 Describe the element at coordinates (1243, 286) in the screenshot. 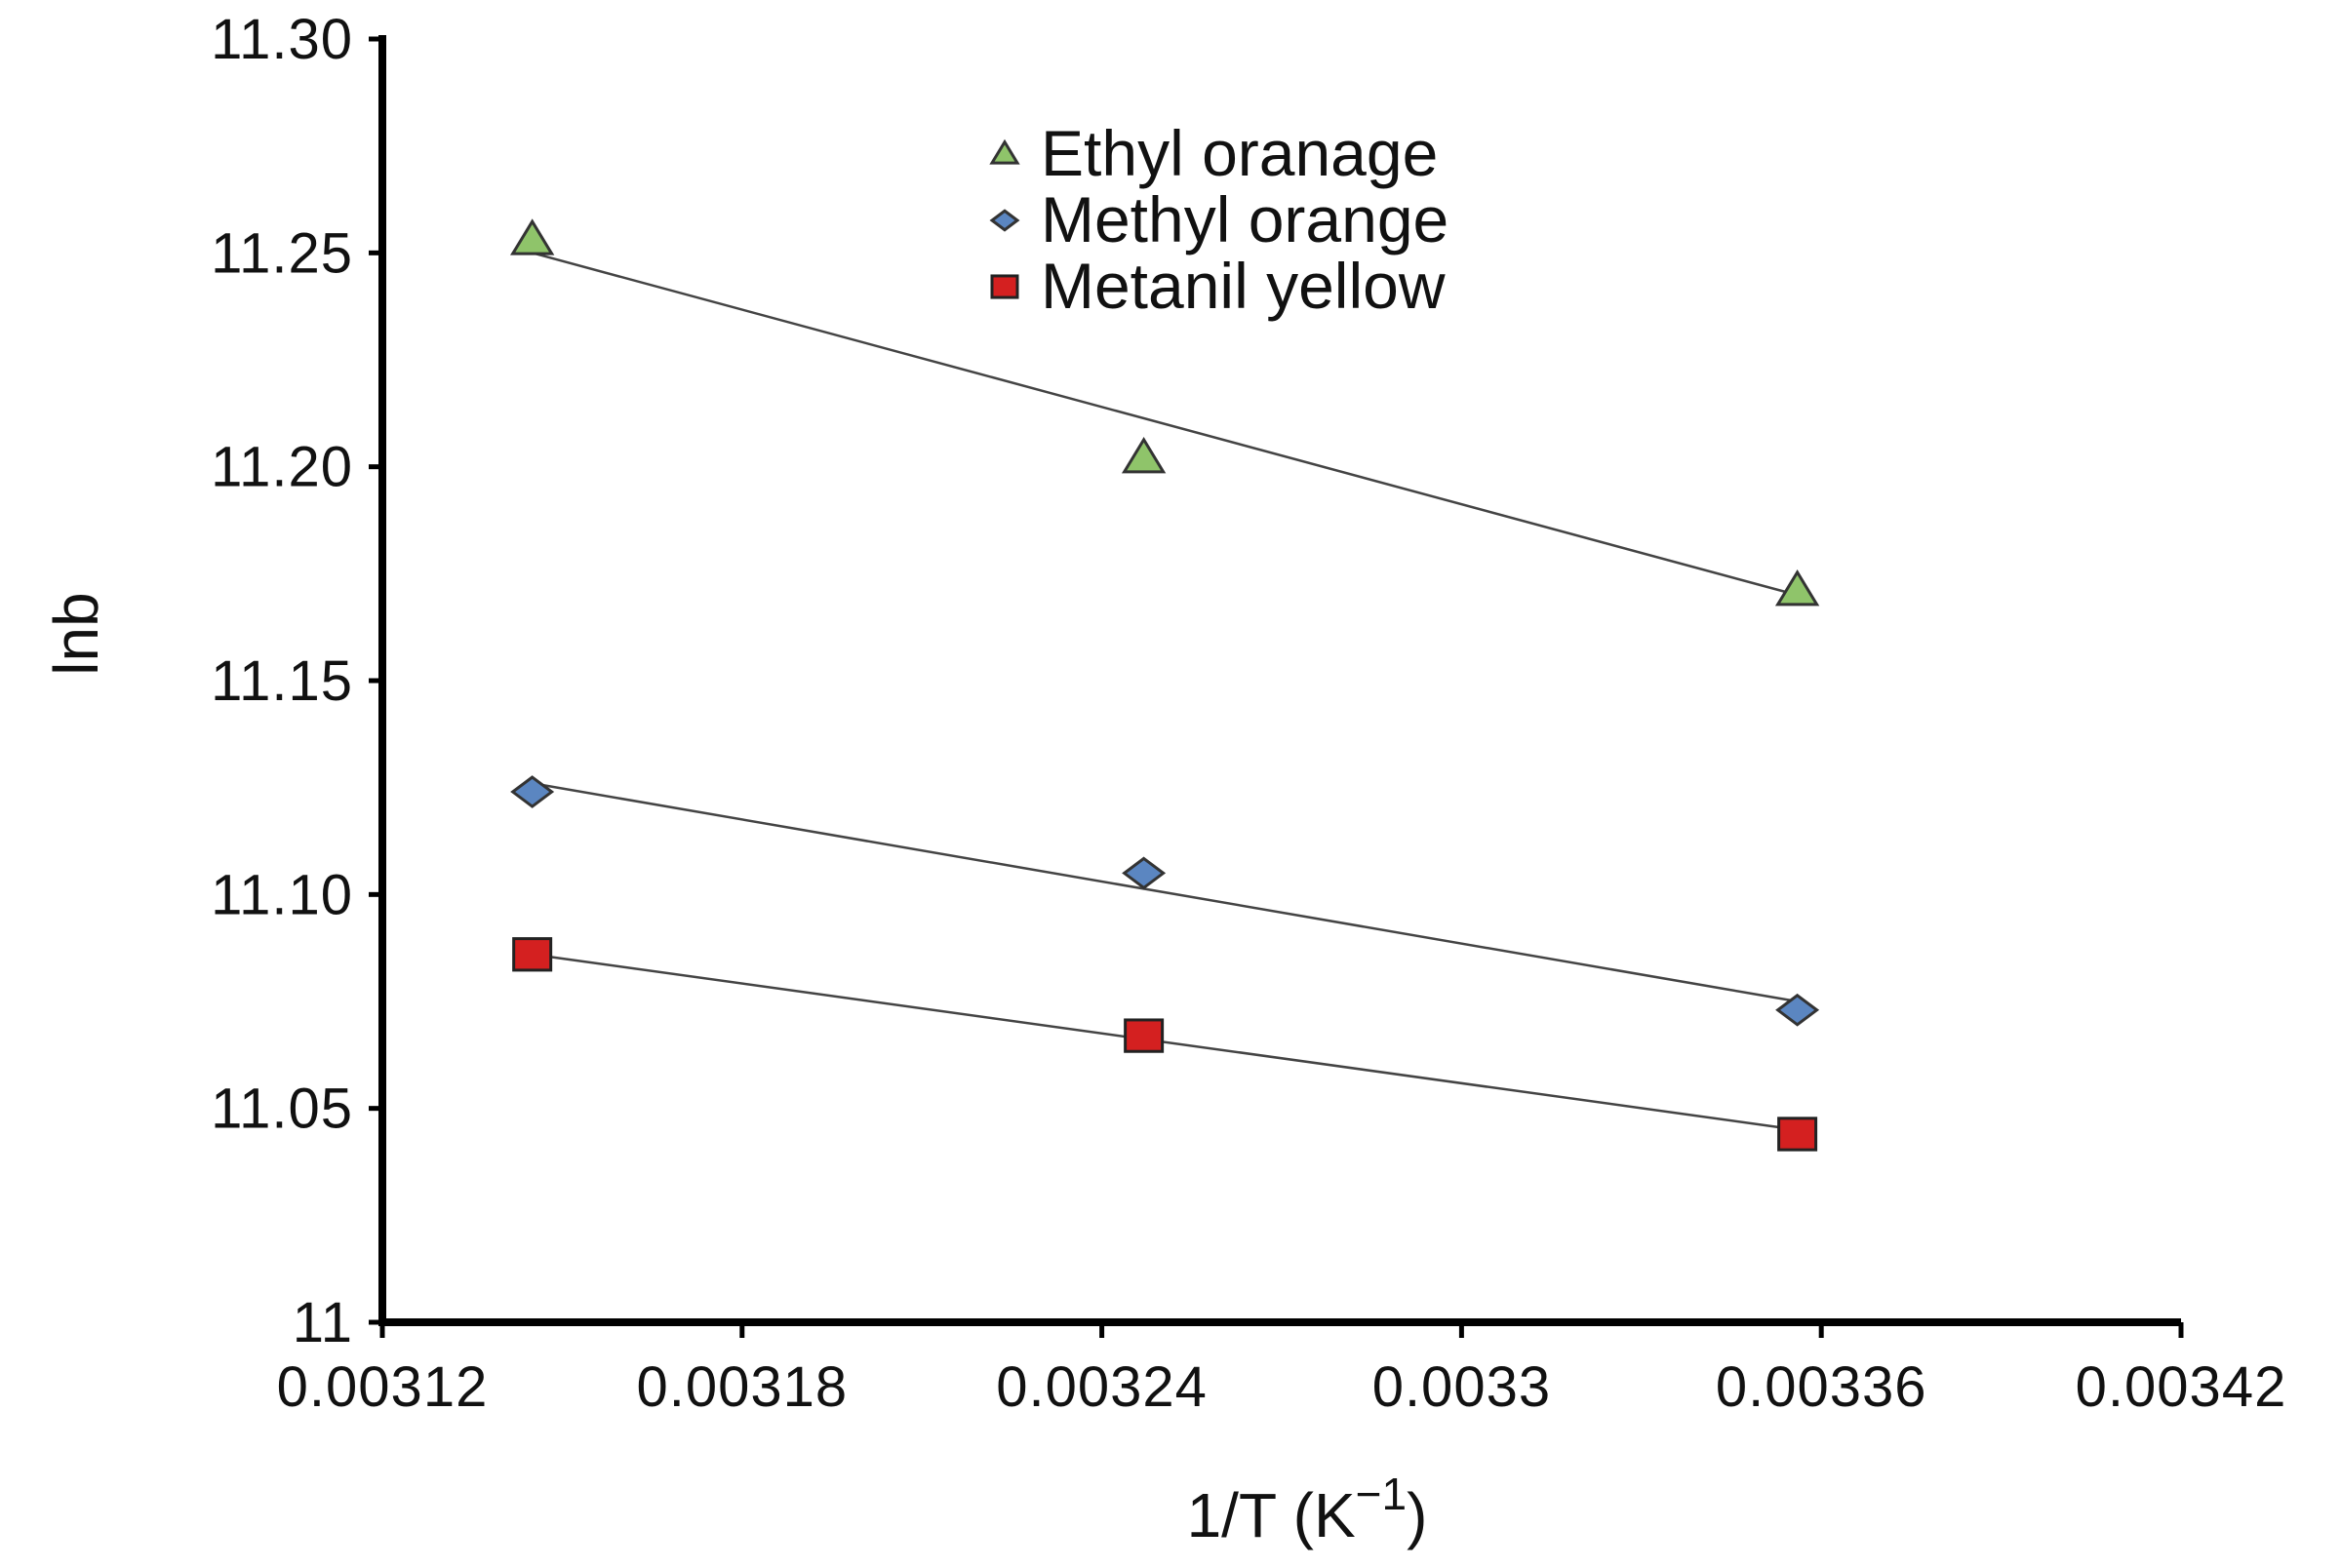

I see `legend-label-metanil-yellow: Metanil yellow` at that location.